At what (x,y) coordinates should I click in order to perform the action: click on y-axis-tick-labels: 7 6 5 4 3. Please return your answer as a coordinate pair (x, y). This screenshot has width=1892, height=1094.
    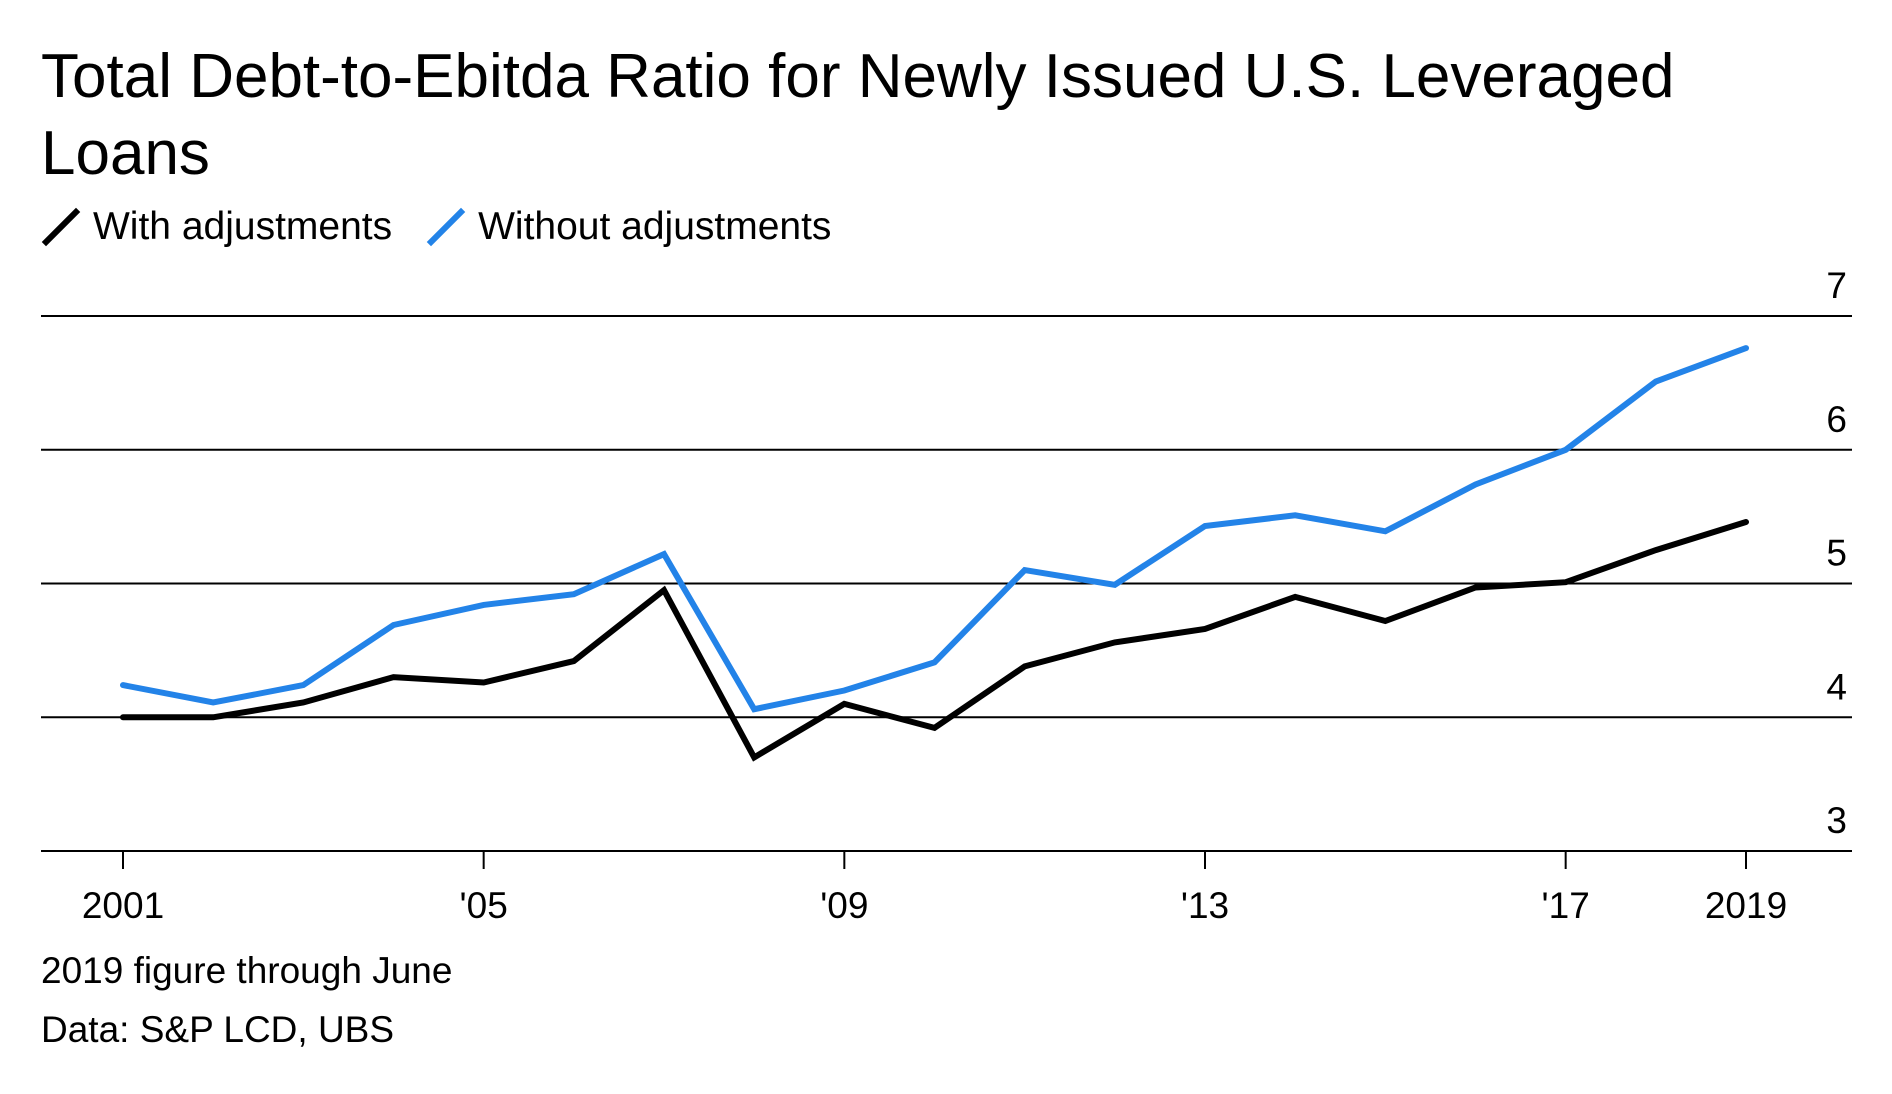
    Looking at the image, I should click on (1836, 553).